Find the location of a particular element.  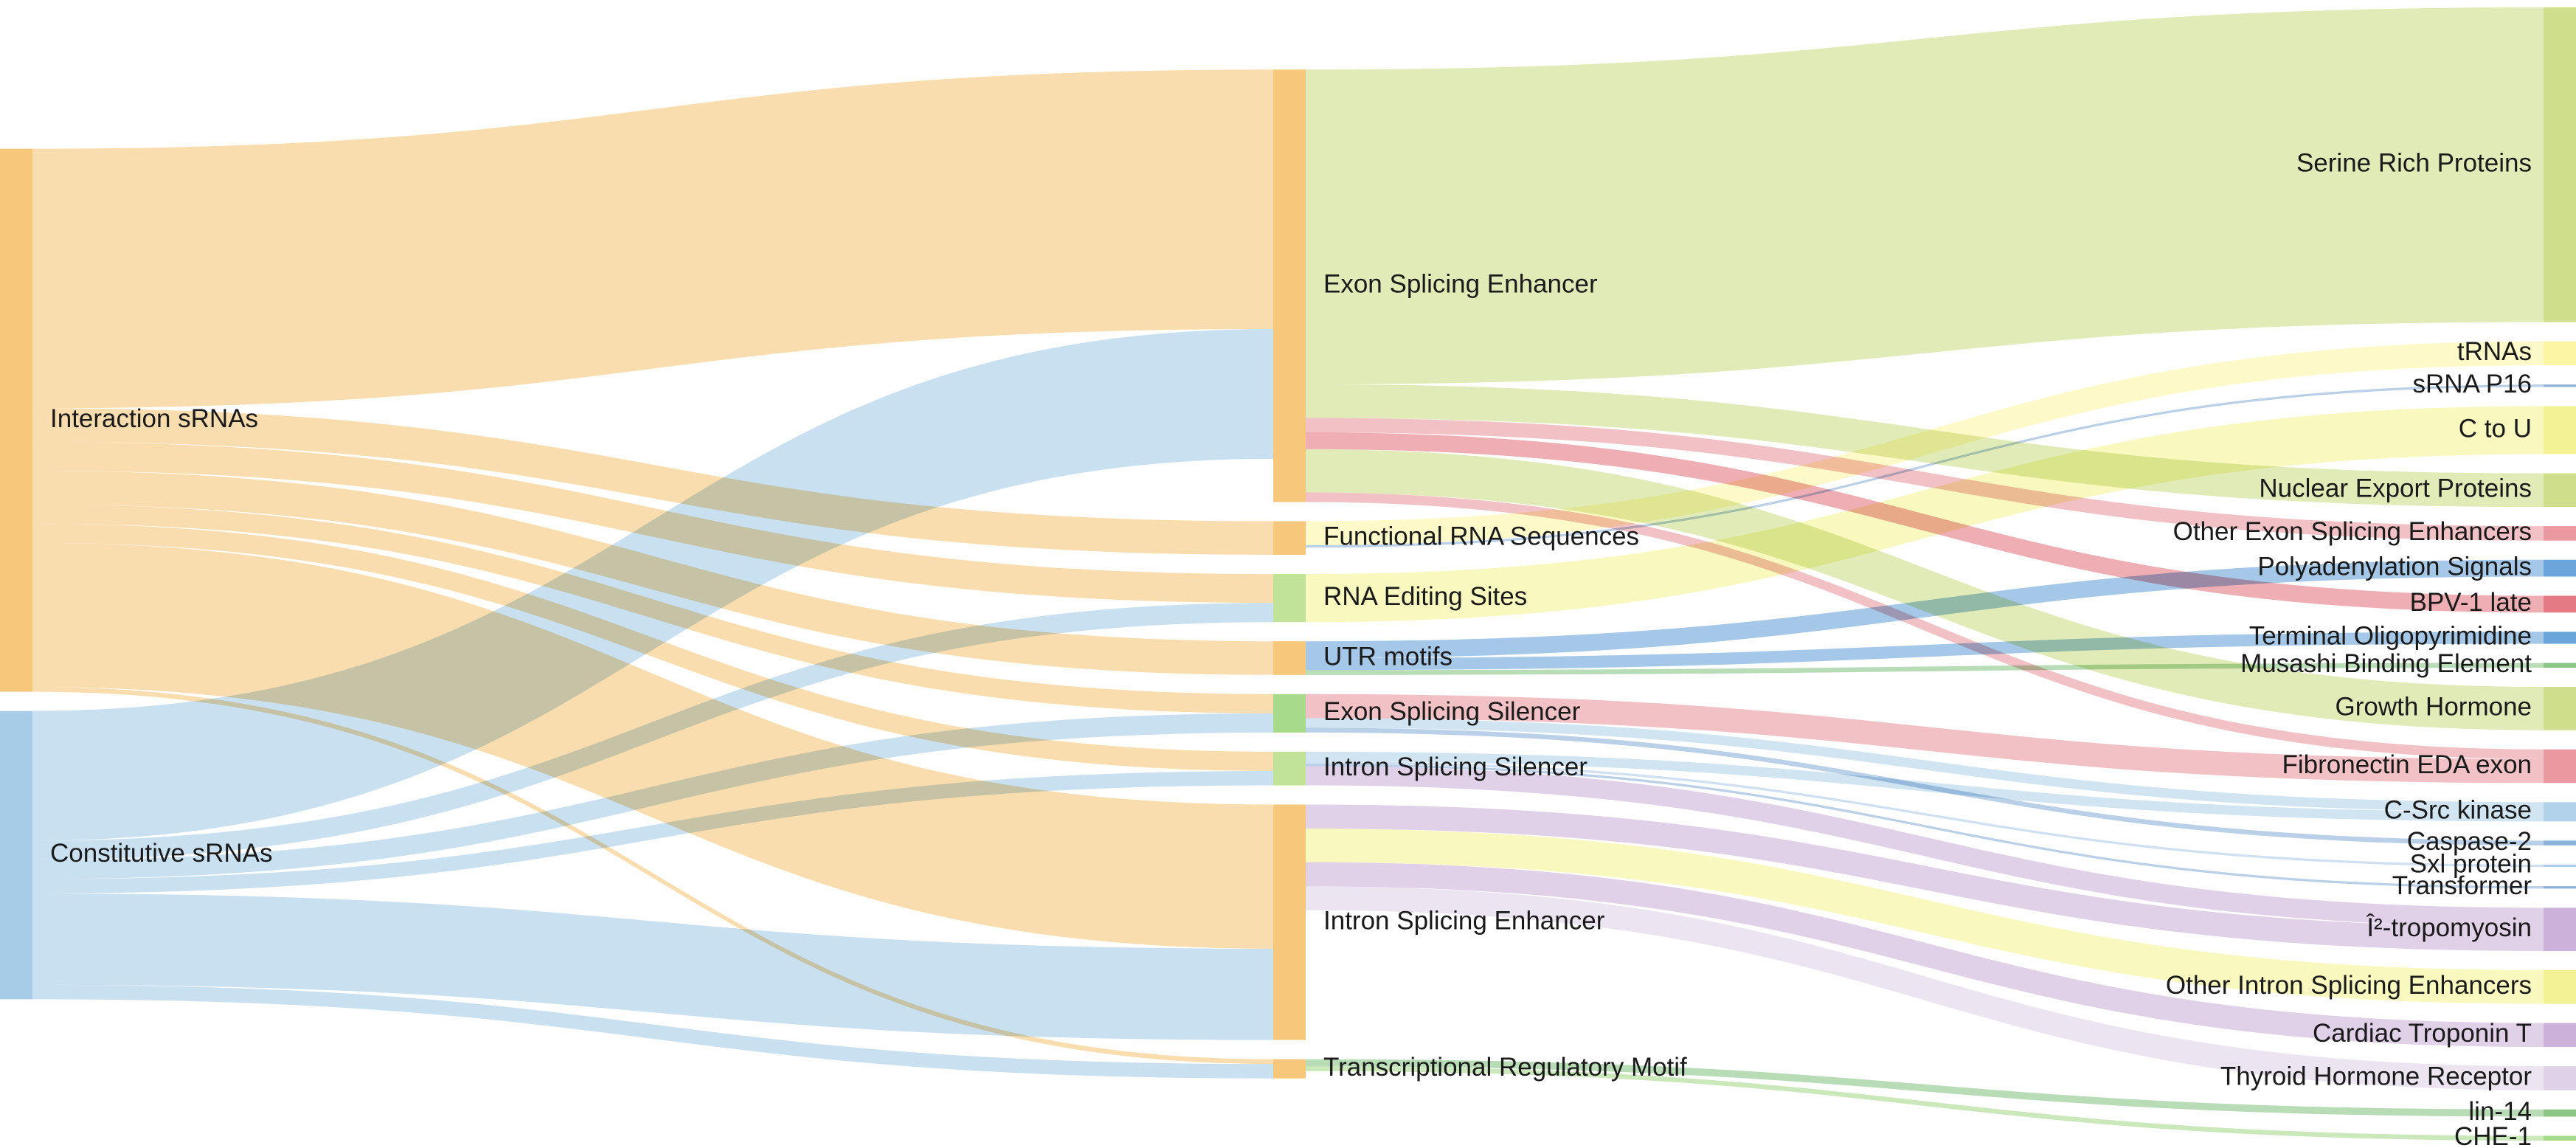

label-top: Terminal Oligopyrimidine is located at coordinates (2391, 636).